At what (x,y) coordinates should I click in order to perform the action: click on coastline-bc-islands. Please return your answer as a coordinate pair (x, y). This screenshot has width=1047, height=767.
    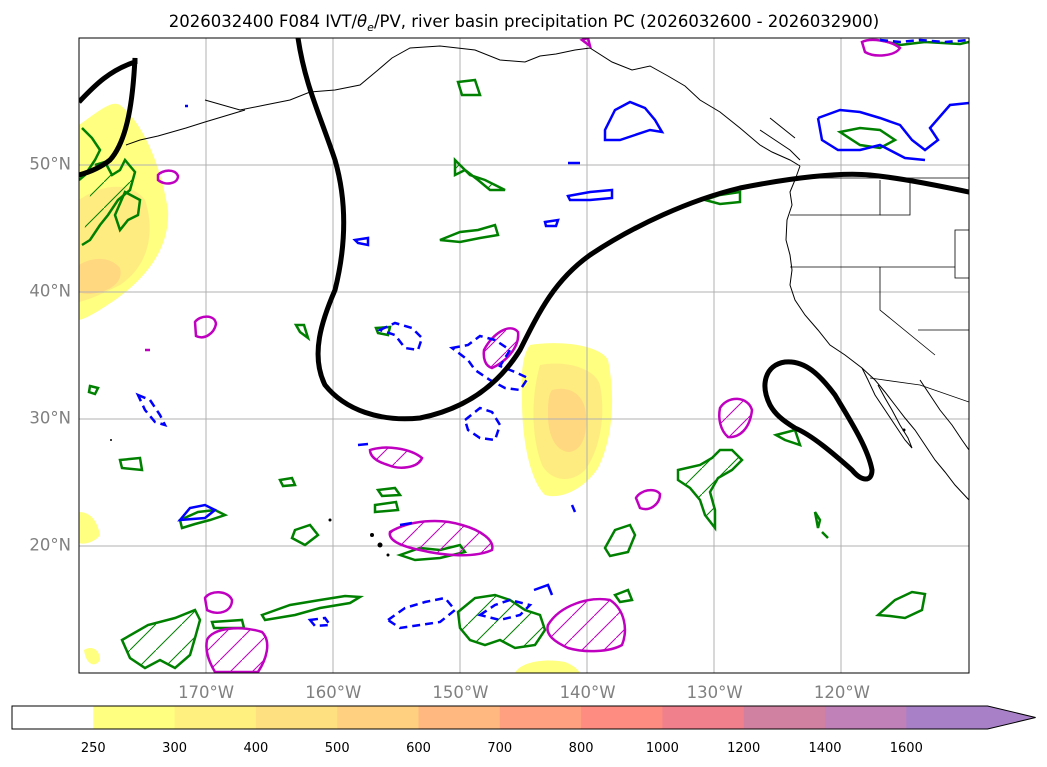
    Looking at the image, I should click on (780, 139).